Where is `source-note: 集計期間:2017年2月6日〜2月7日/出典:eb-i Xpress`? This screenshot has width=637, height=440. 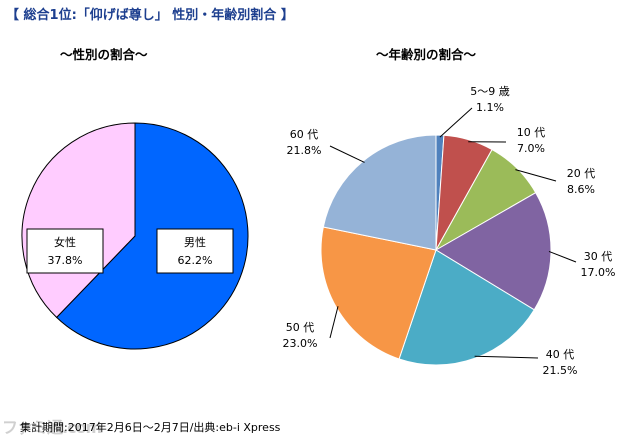
source-note: 集計期間:2017年2月6日〜2月7日/出典:eb-i Xpress is located at coordinates (150, 427).